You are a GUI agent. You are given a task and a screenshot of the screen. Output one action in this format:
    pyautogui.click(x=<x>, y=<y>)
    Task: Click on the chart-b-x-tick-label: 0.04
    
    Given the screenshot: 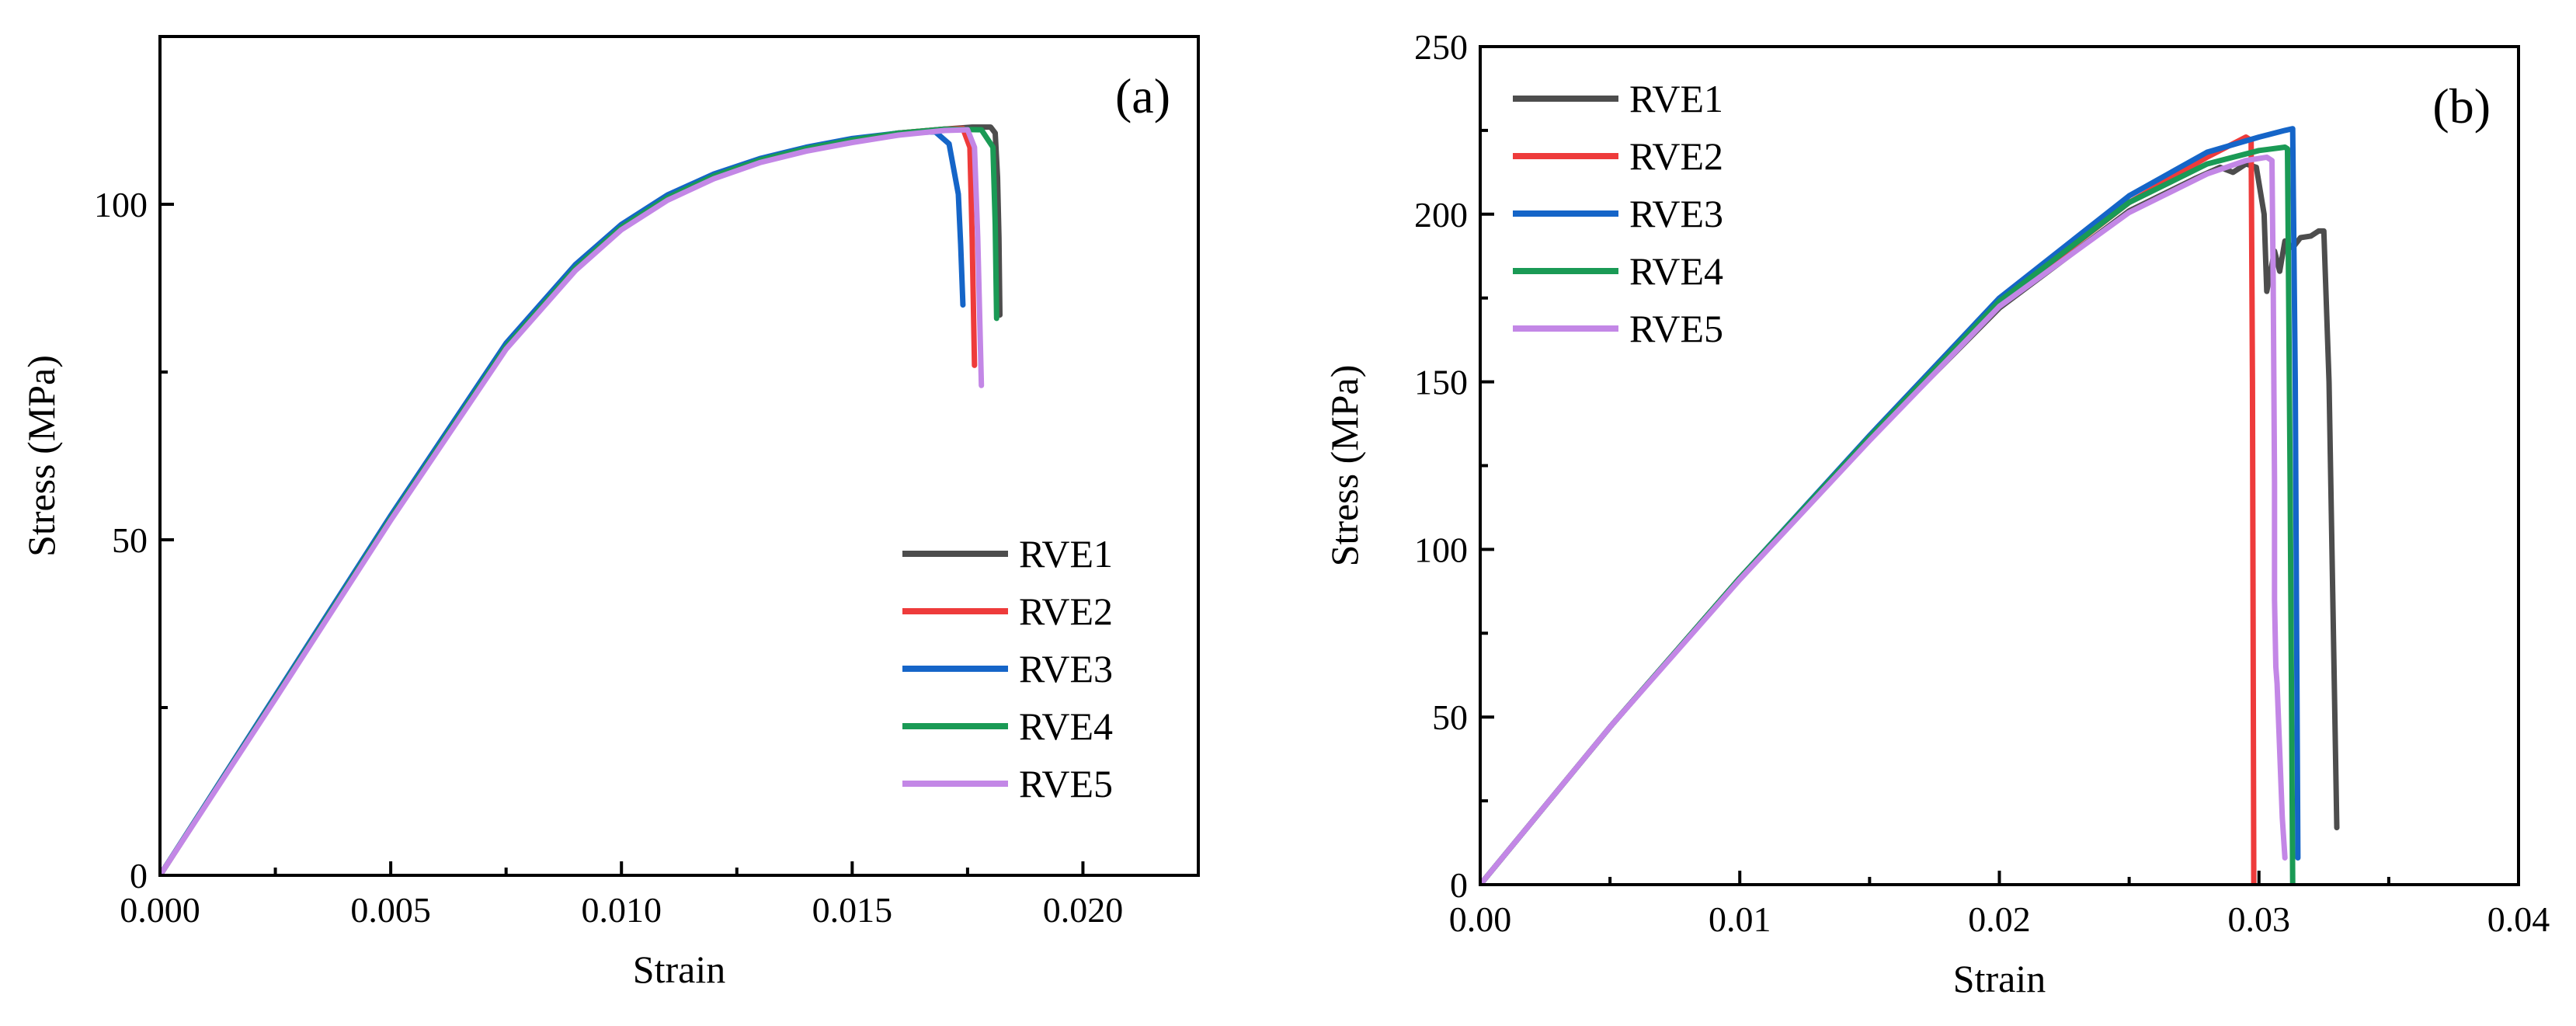 What is the action you would take?
    pyautogui.click(x=2518, y=919)
    